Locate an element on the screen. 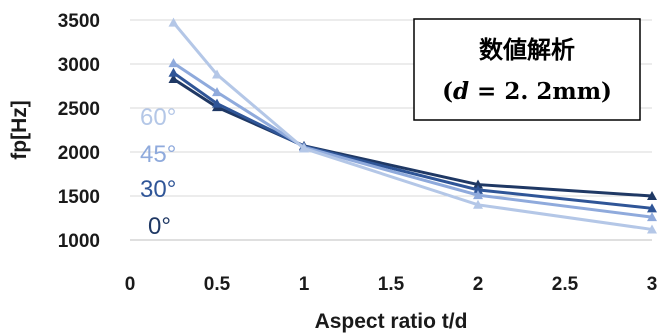  x-tick-label: 1 is located at coordinates (304, 284).